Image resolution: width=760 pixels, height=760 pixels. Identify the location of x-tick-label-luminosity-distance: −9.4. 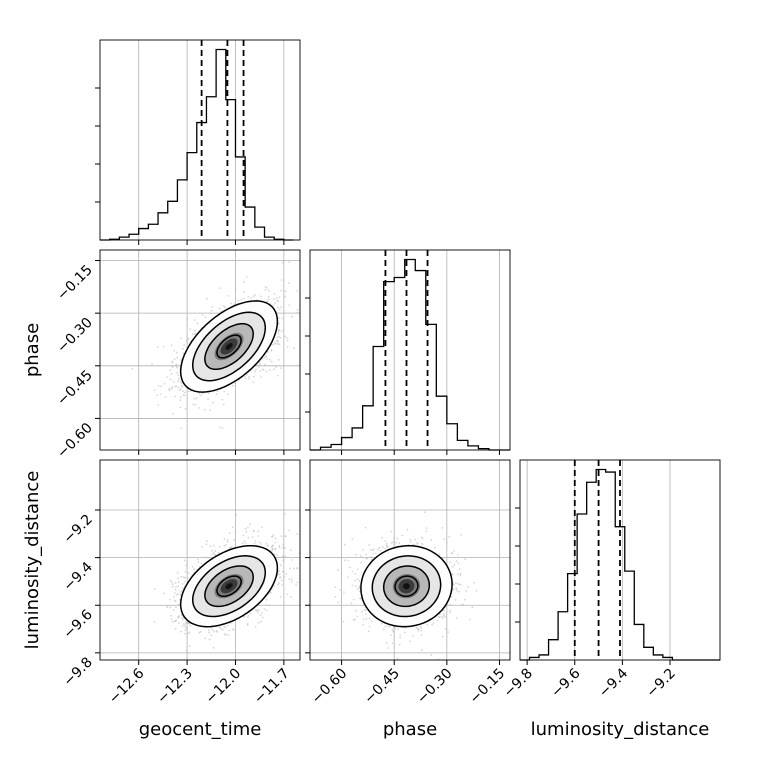
(613, 682).